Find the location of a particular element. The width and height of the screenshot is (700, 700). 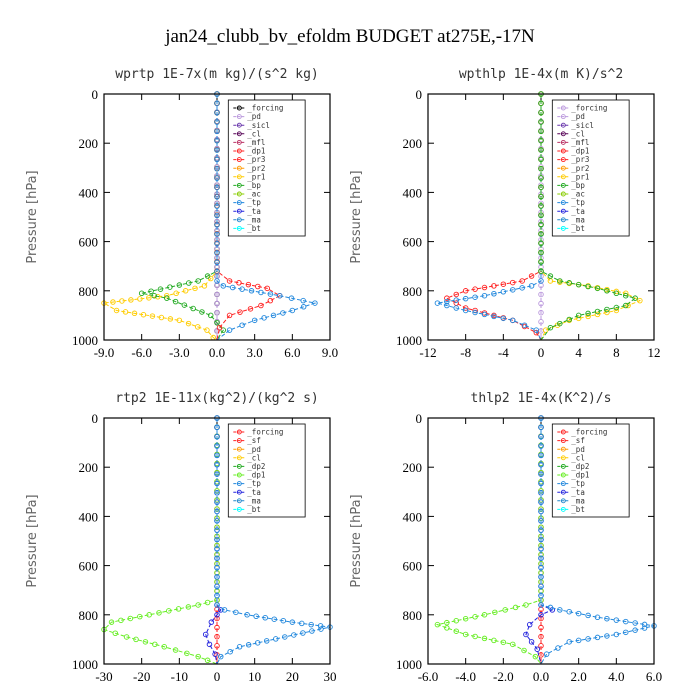

figure-title: jan24_clubb_bv_efoldm BUDGET at275E,-17N is located at coordinates (349, 36).